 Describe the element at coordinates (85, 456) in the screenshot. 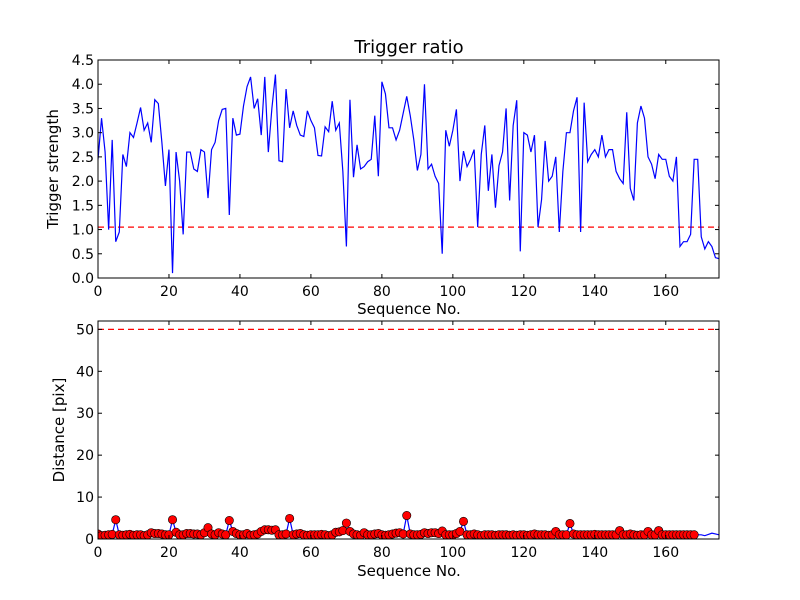

I see `y-tick-label: 20` at that location.